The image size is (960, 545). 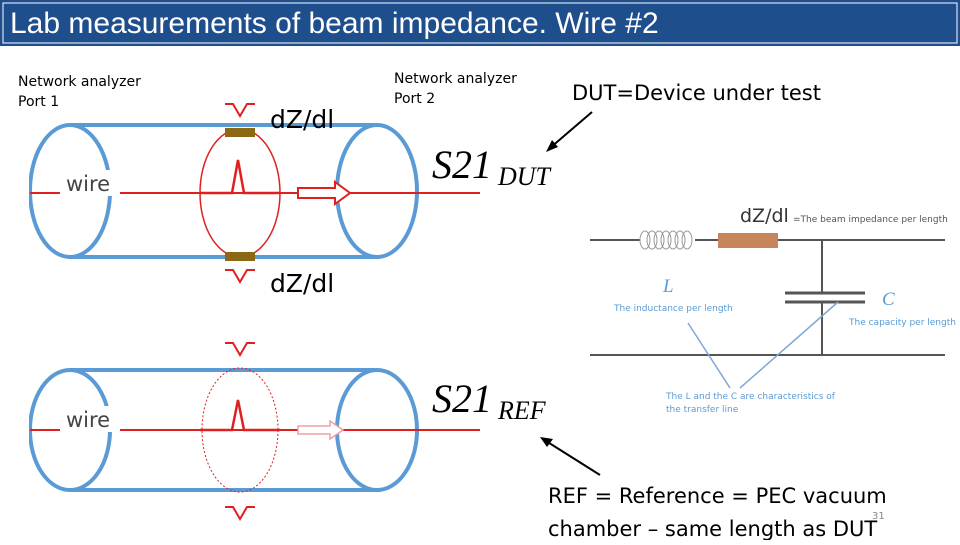 I want to click on port2-line2: Port 2, so click(x=414, y=99).